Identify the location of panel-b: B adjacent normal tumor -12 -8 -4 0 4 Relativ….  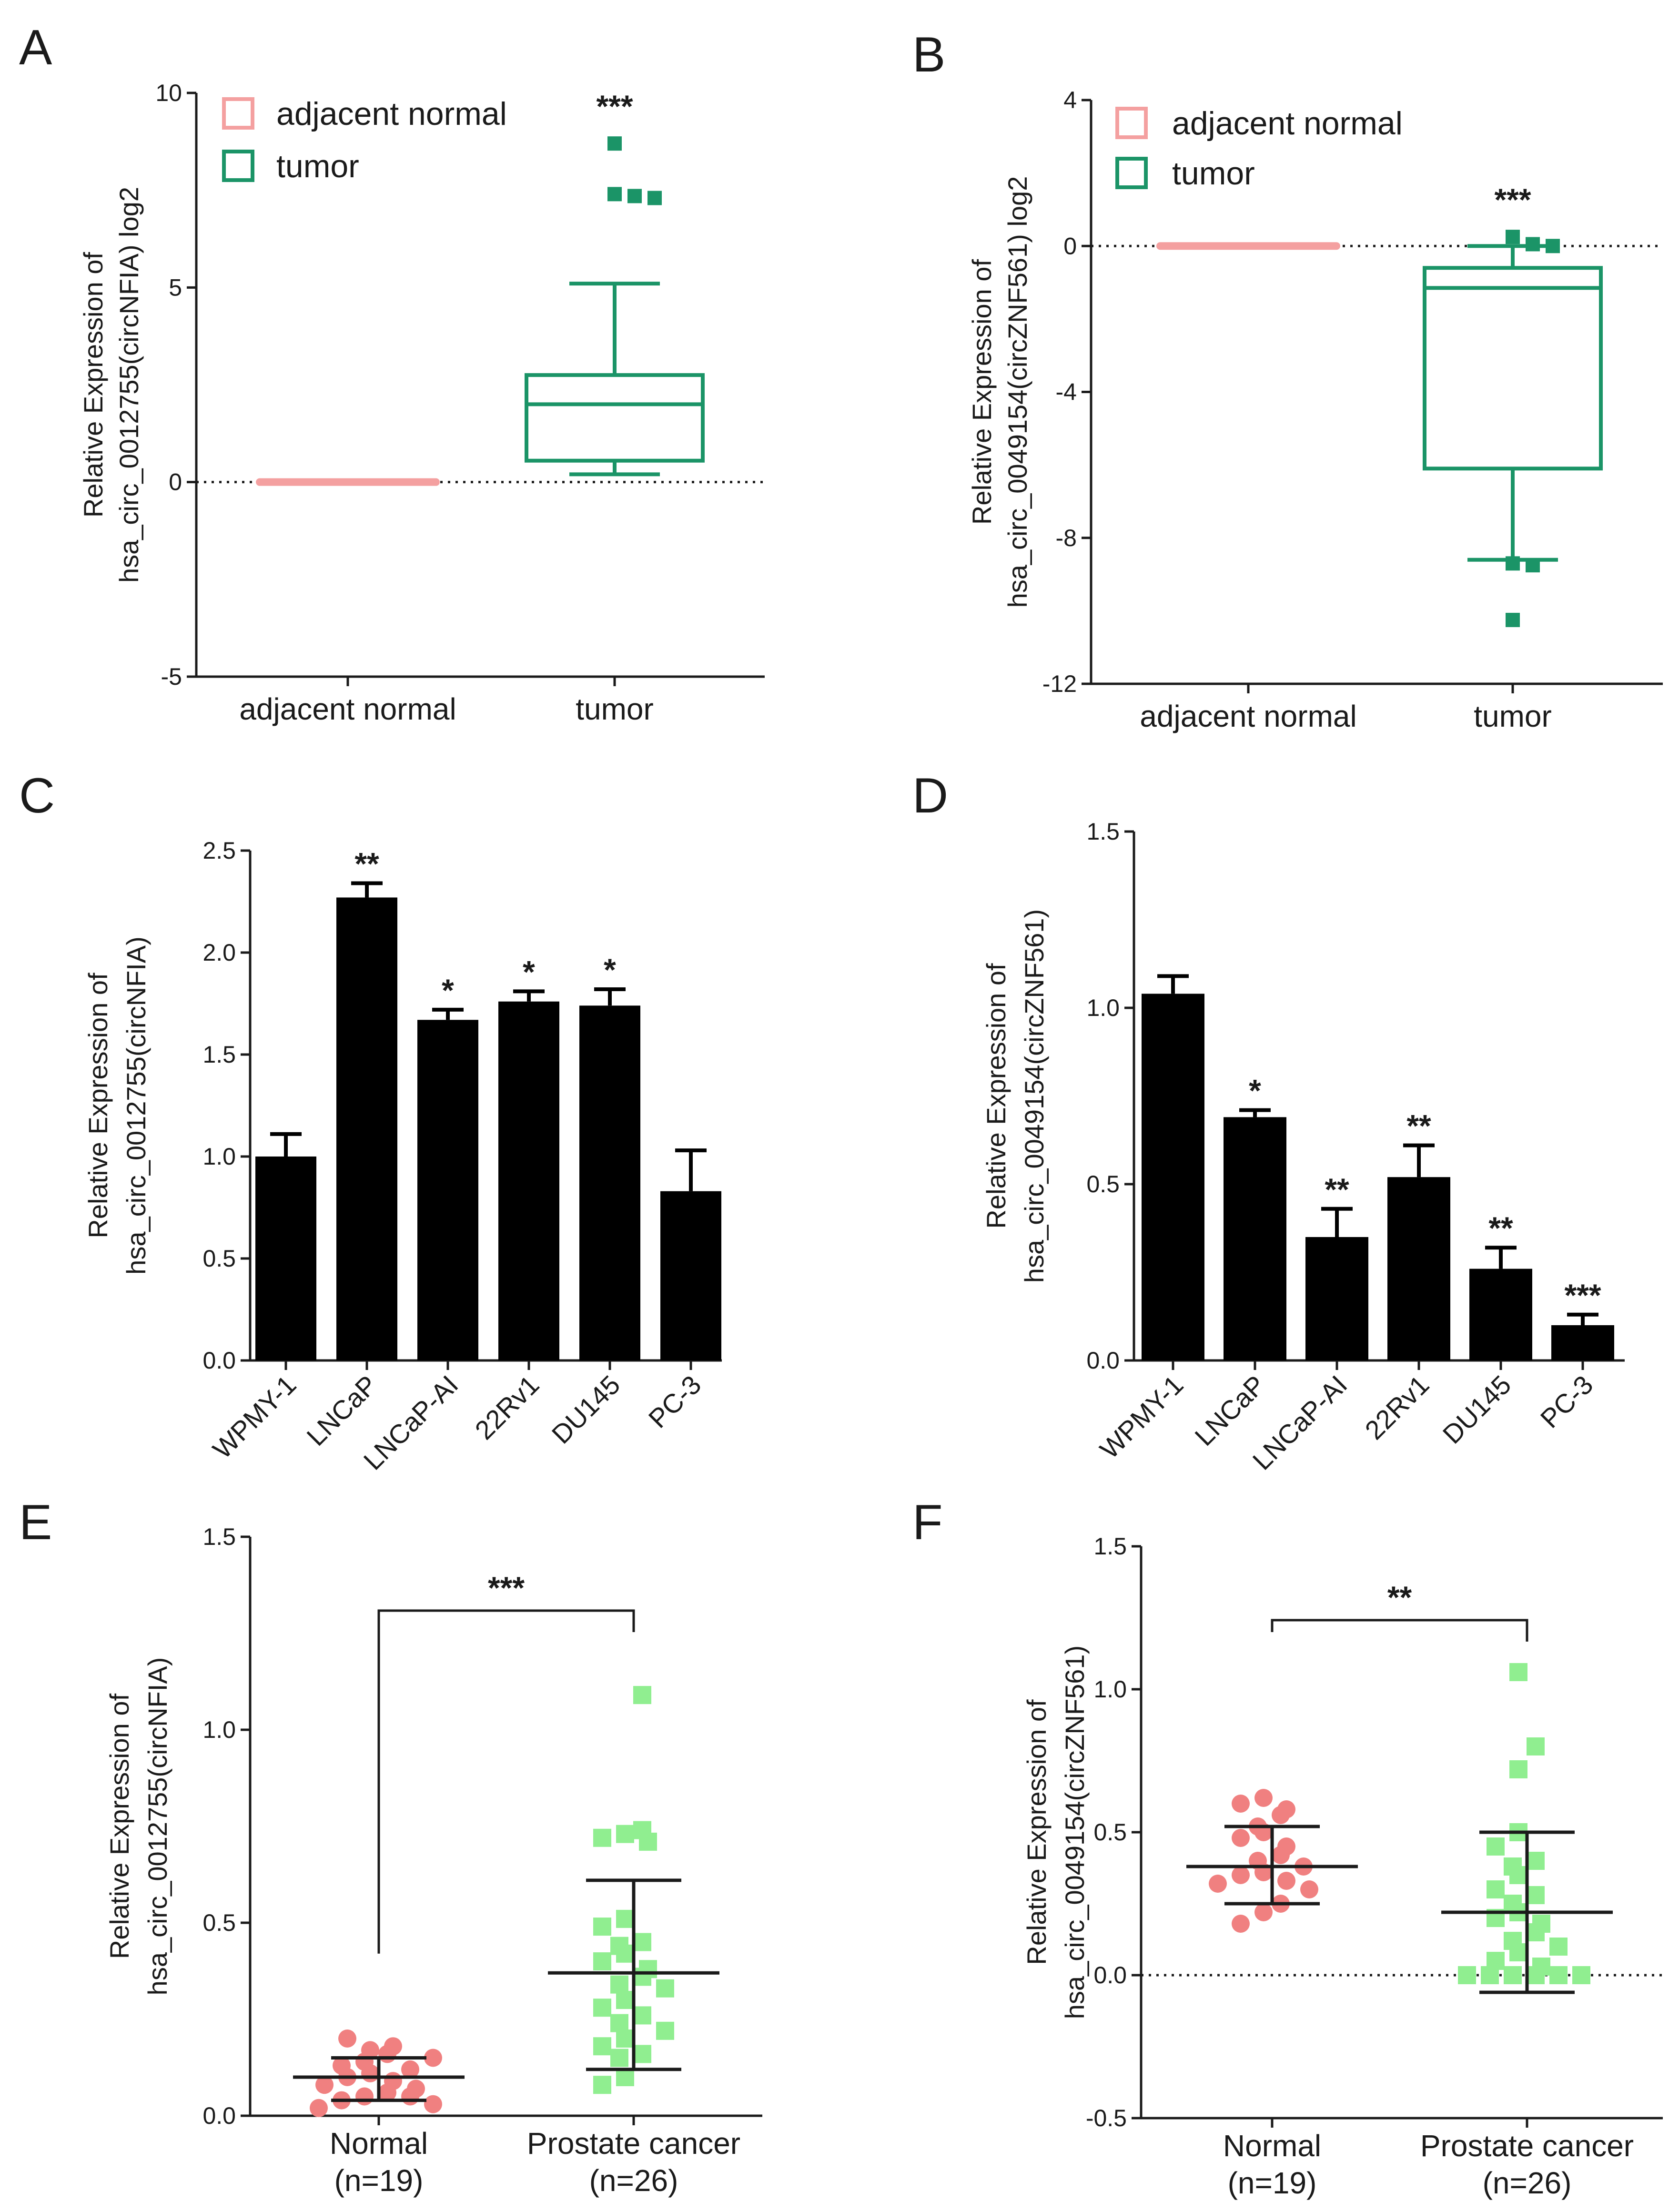
(1287, 380).